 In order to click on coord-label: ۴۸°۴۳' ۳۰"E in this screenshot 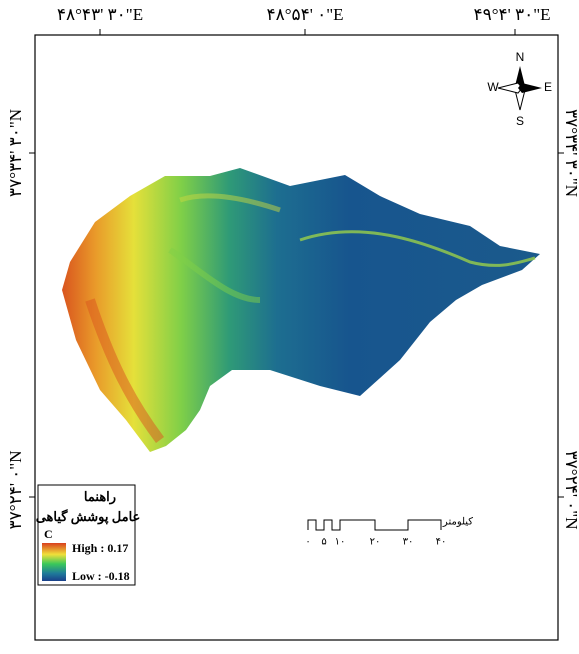, I will do `click(100, 14)`.